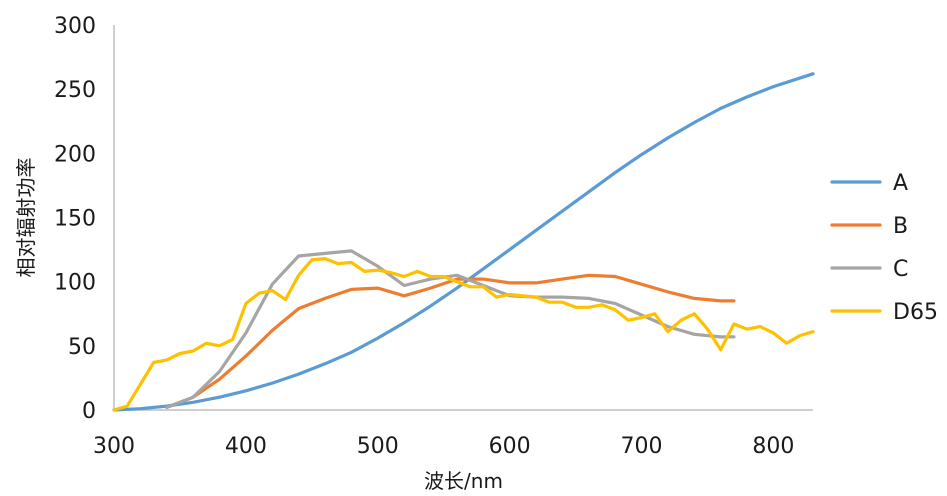 This screenshot has height=496, width=947. What do you see at coordinates (900, 269) in the screenshot?
I see `legend-label-c: C` at bounding box center [900, 269].